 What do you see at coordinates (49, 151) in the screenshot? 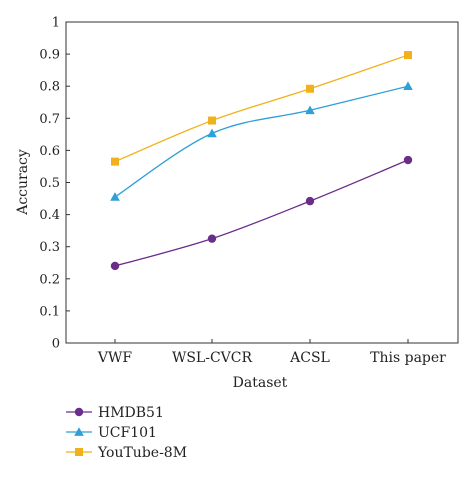
I see `y-tick-label: 0.6` at bounding box center [49, 151].